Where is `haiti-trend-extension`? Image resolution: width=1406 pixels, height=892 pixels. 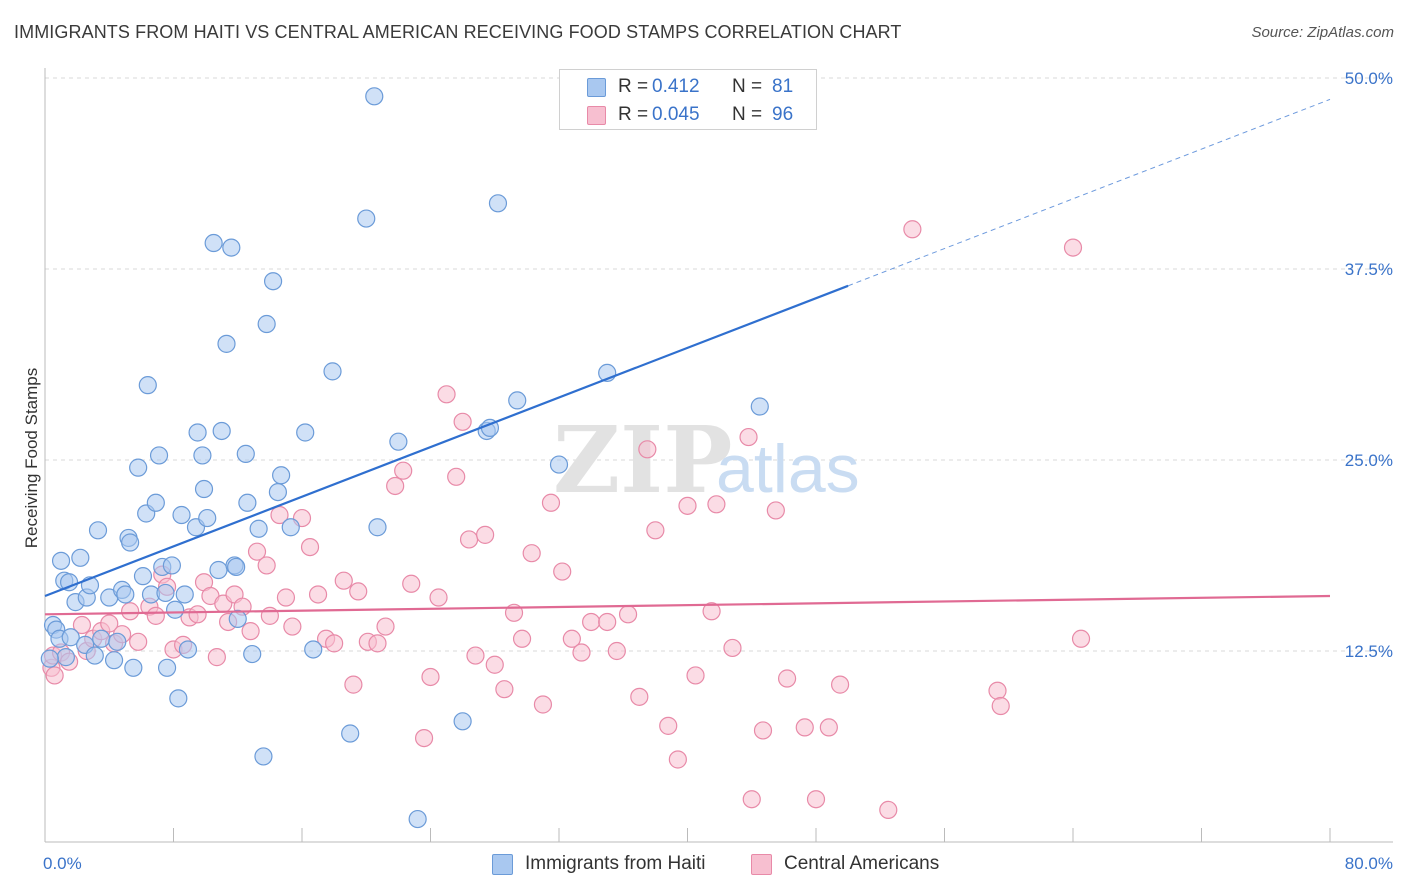
haiti-trend-extension is located at coordinates (1089, 192).